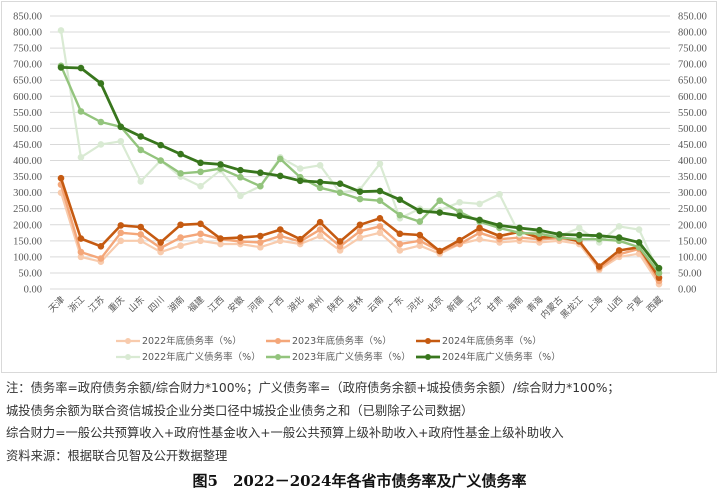  I want to click on y-tick-label: 100.00, so click(27, 257).